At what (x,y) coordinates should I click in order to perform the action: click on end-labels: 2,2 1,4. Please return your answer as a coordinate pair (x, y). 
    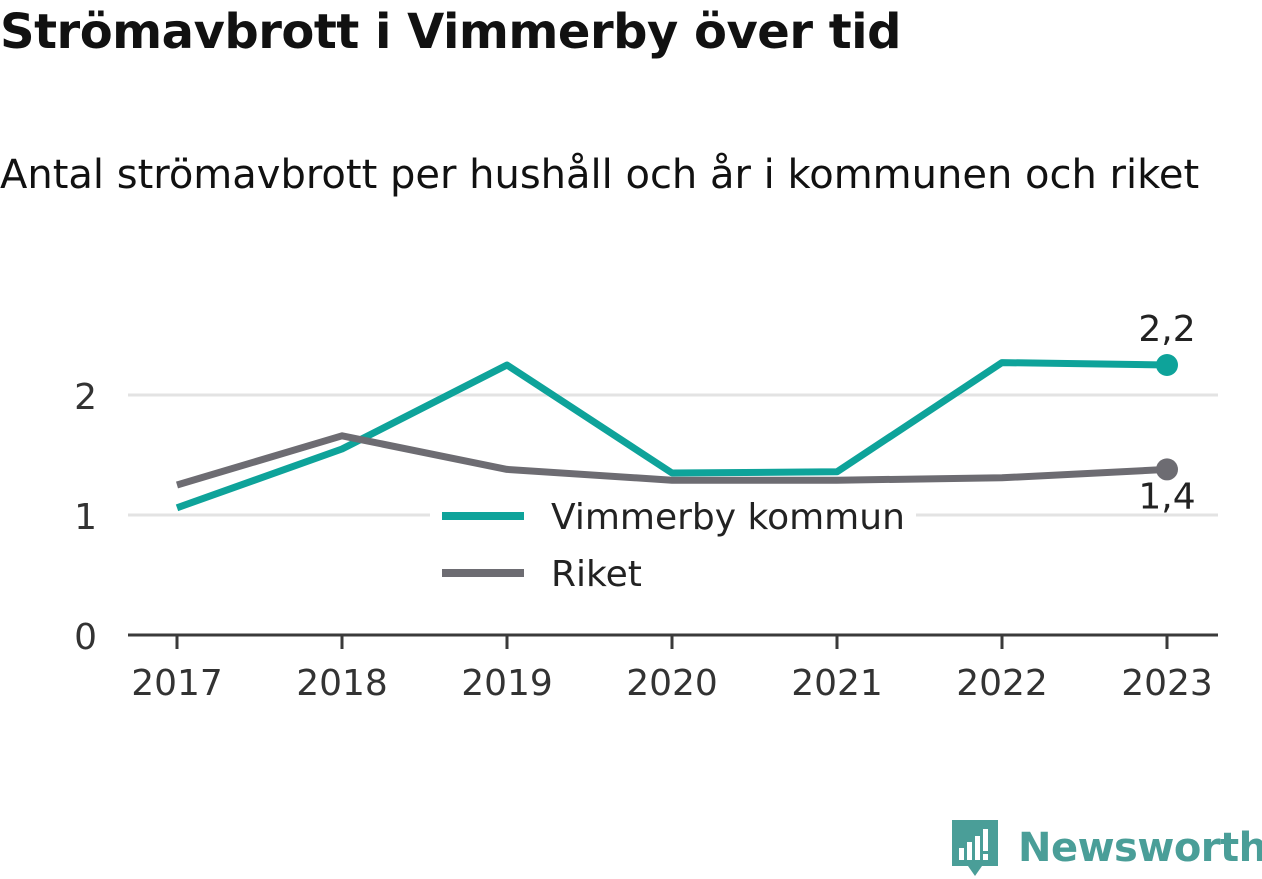
    Looking at the image, I should click on (1166, 413).